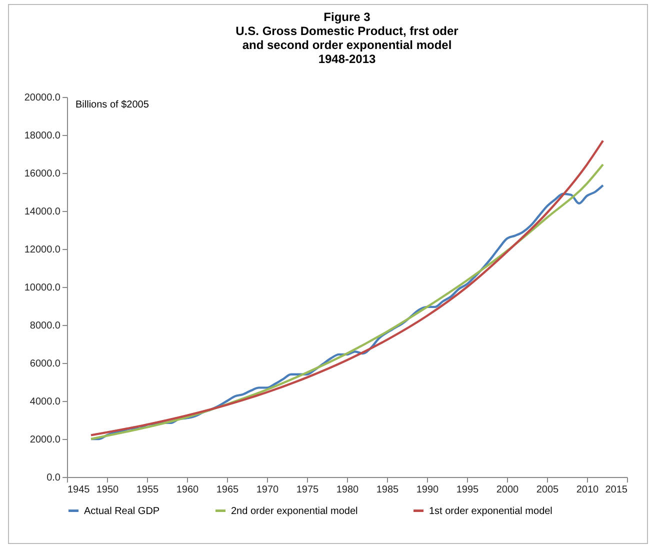 This screenshot has width=662, height=554. I want to click on x-tick-label: 2010, so click(588, 490).